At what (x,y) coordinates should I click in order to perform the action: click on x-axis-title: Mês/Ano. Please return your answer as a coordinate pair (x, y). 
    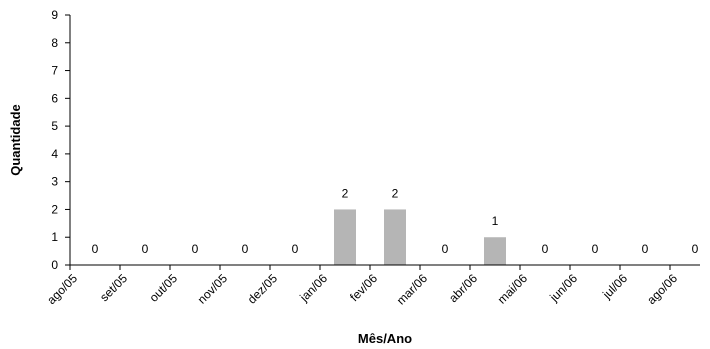
    Looking at the image, I should click on (385, 338).